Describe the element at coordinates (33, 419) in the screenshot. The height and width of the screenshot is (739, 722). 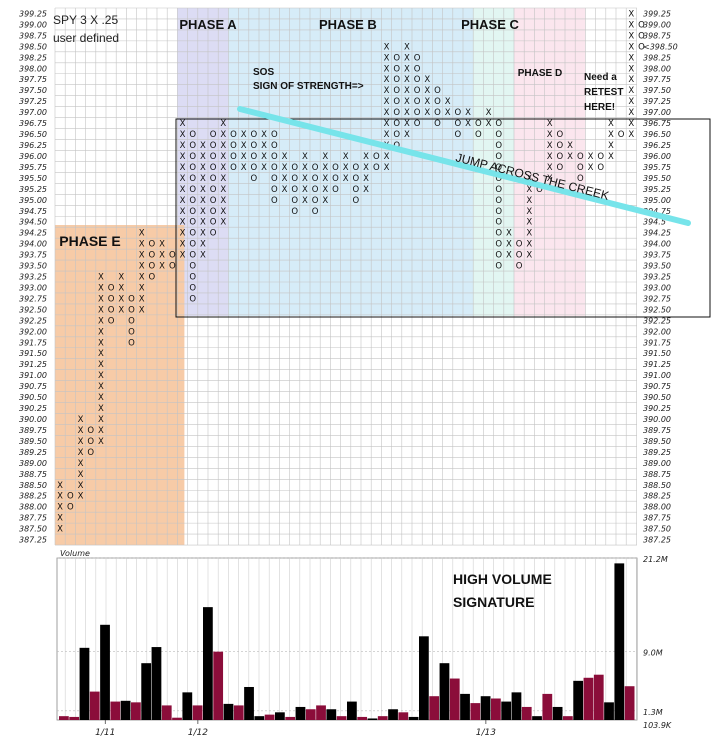
I see `y-tick-left: 390.00` at that location.